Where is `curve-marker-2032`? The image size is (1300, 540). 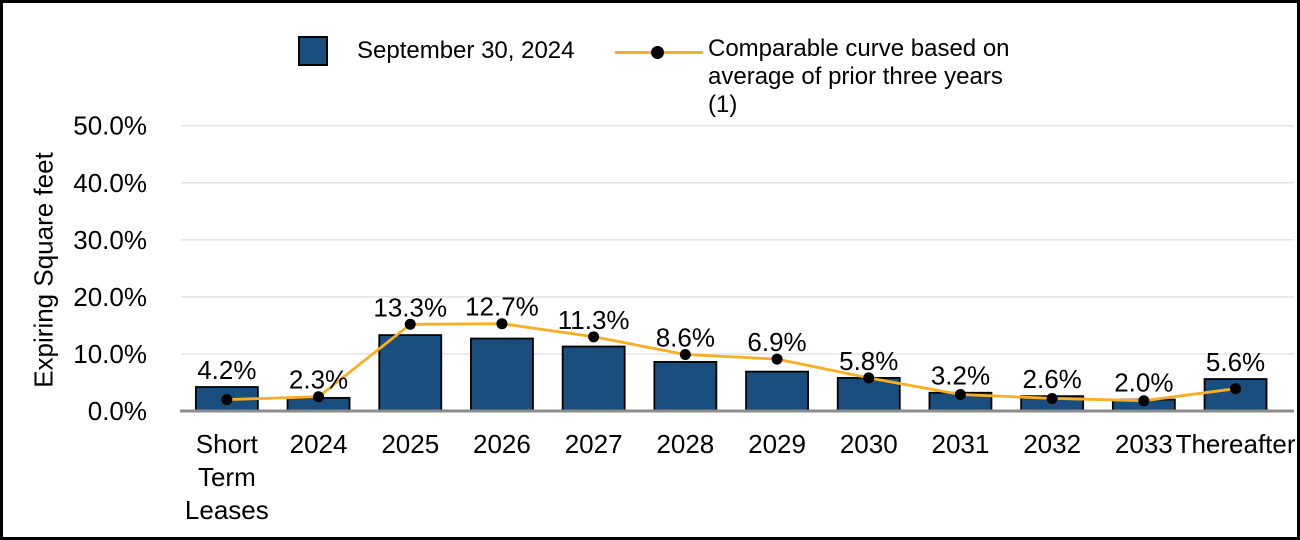
curve-marker-2032 is located at coordinates (1052, 398).